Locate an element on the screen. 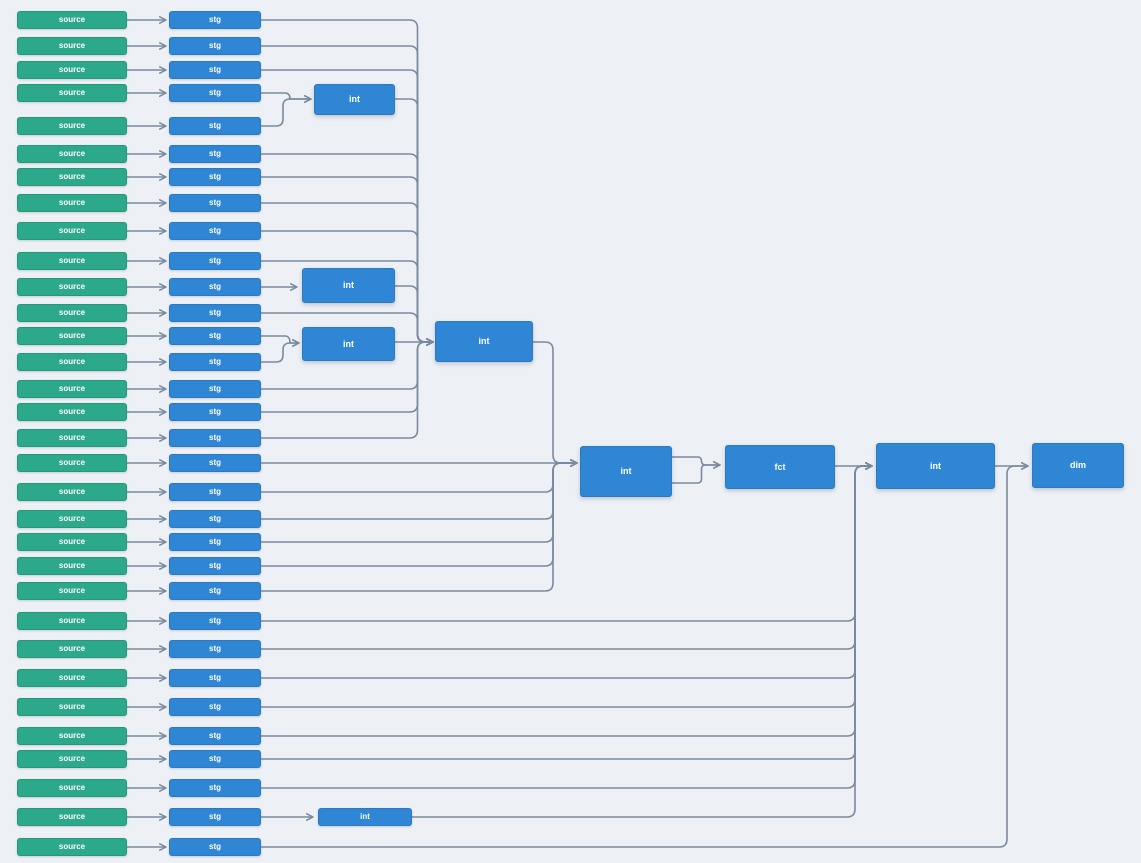 The height and width of the screenshot is (863, 1141). stg-node-8: stg is located at coordinates (215, 203).